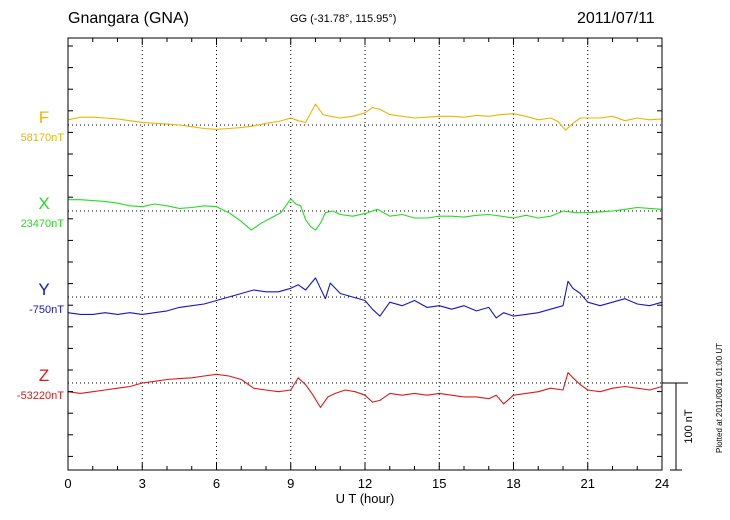  I want to click on baseline-value-f: 58170nT, so click(43, 138).